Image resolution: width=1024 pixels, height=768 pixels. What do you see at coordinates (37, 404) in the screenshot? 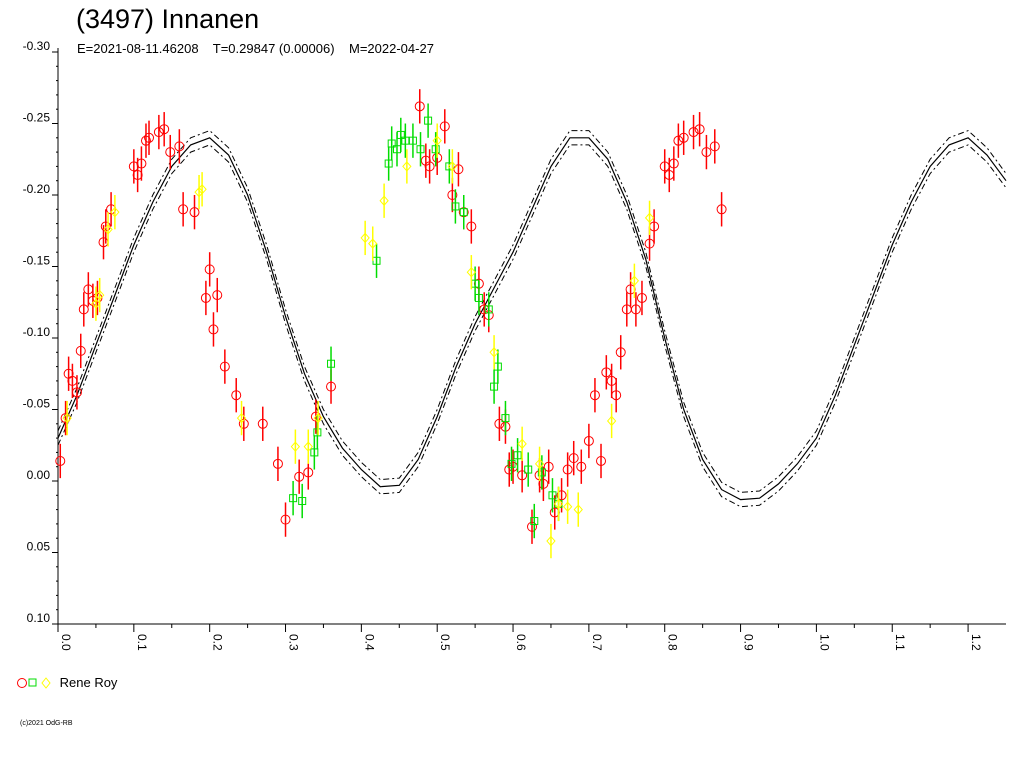
I see `y-tick-label: -0.05` at bounding box center [37, 404].